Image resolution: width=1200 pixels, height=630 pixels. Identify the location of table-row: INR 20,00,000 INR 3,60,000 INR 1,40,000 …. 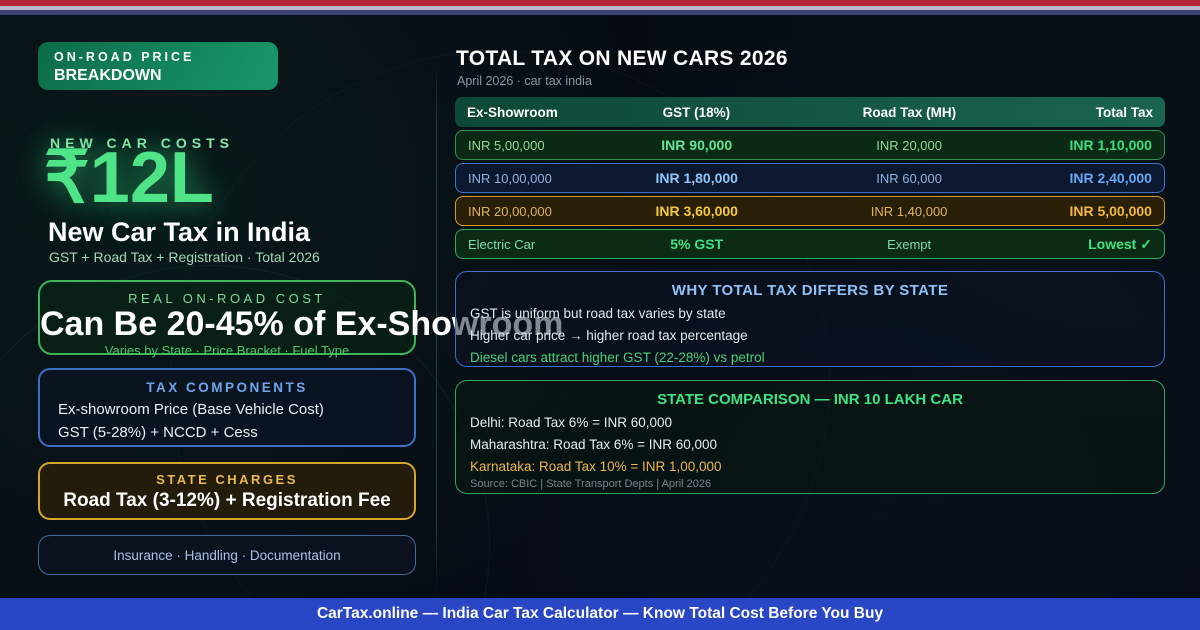
(810, 211).